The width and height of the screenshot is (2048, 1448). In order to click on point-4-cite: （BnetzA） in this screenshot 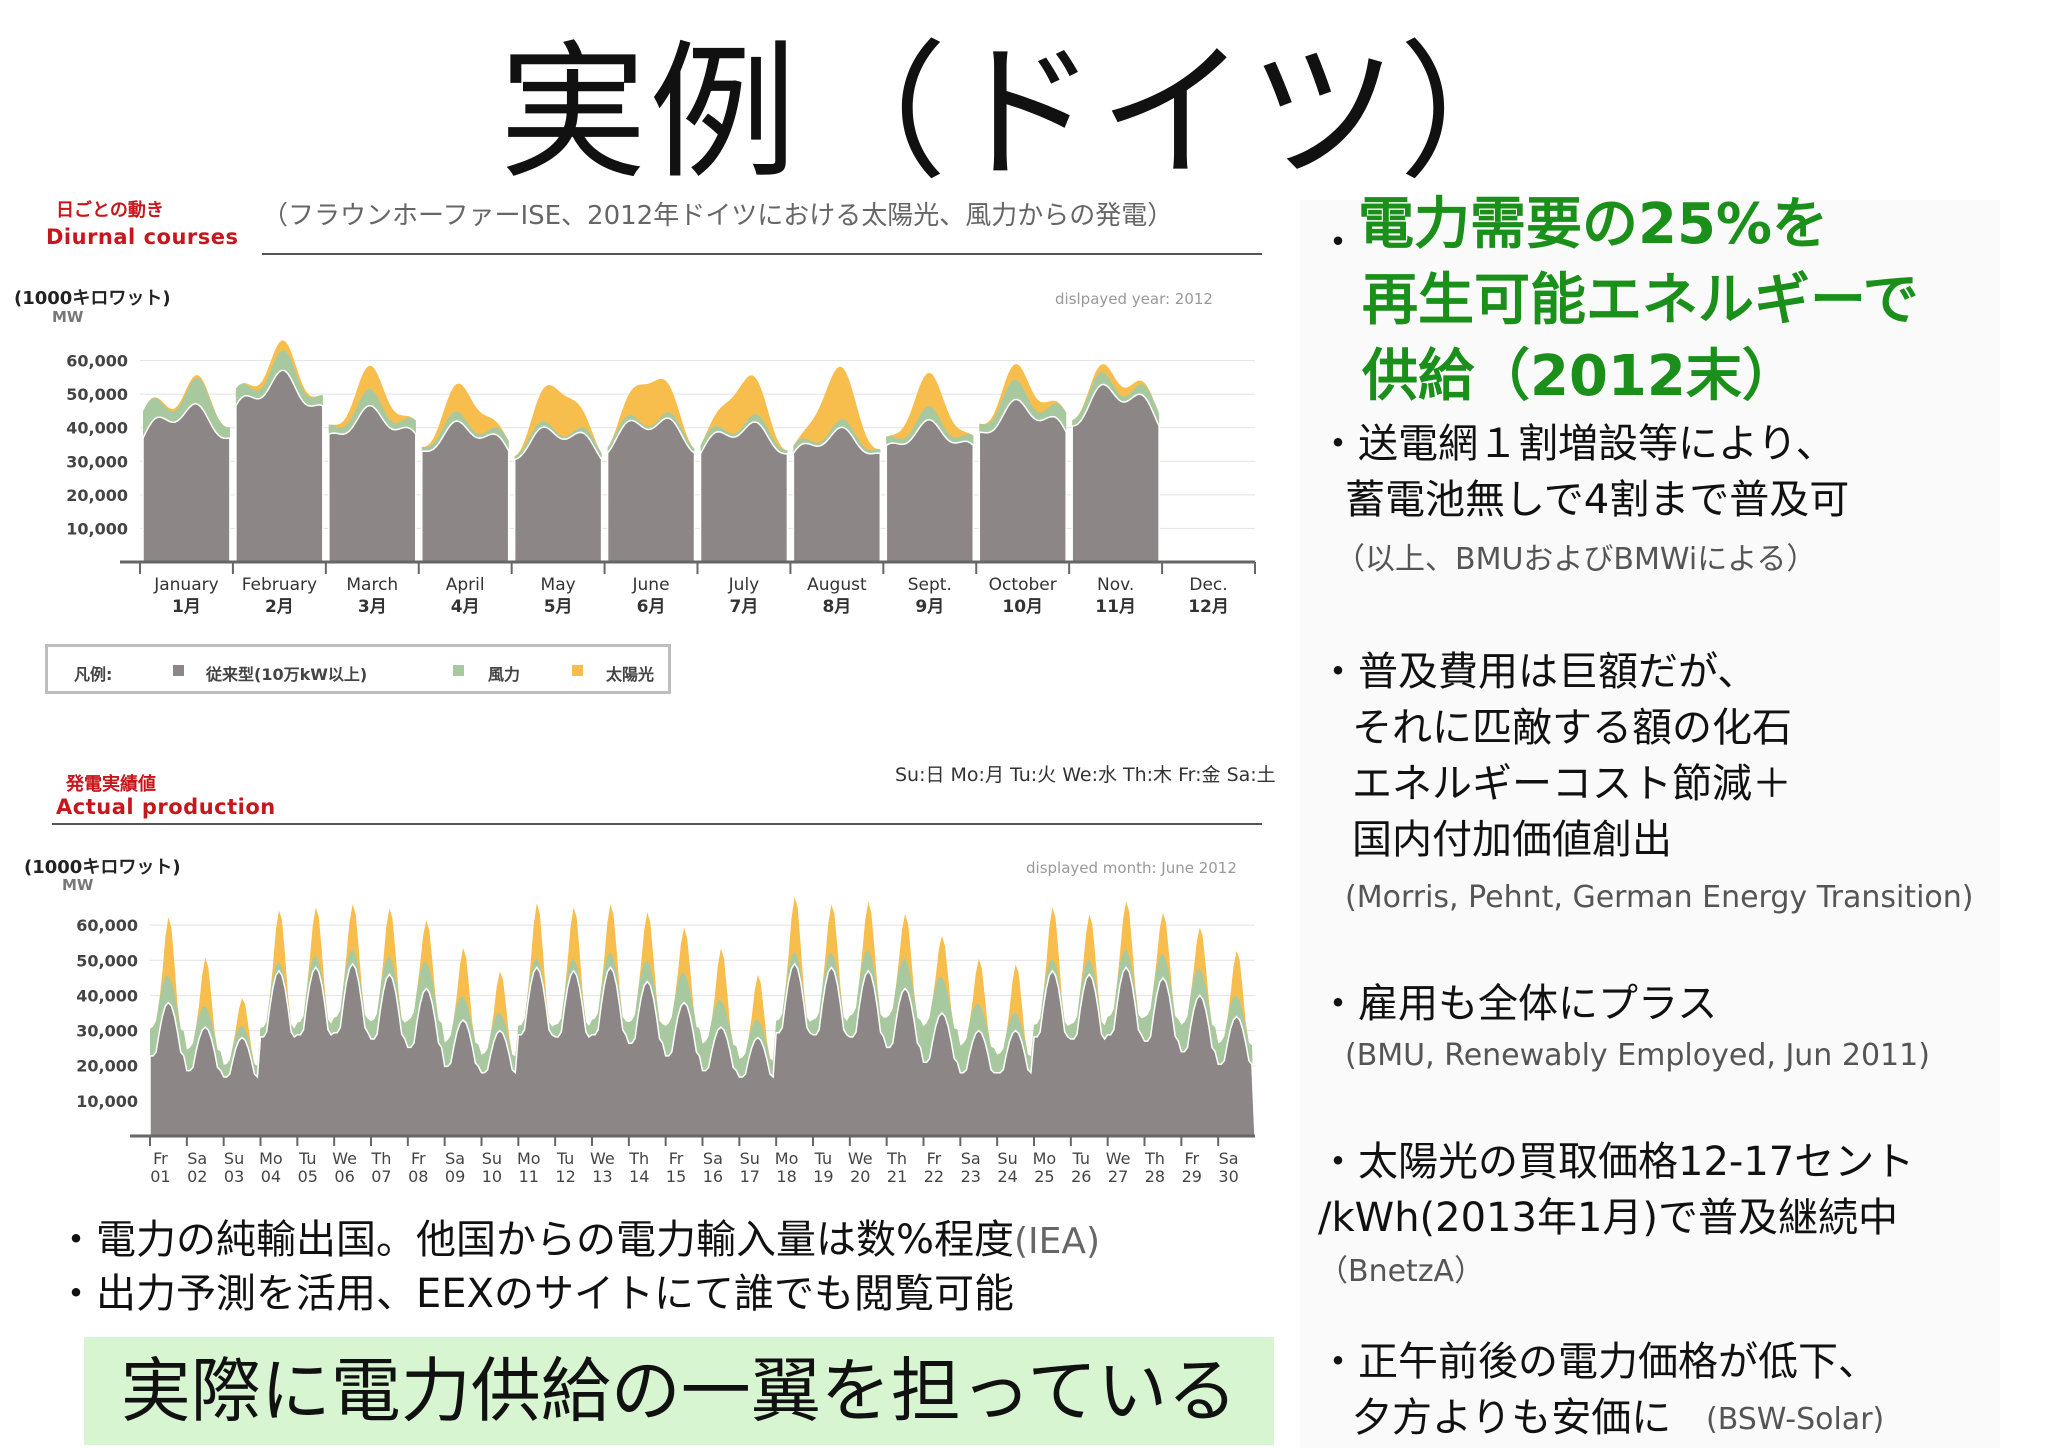, I will do `click(1401, 1271)`.